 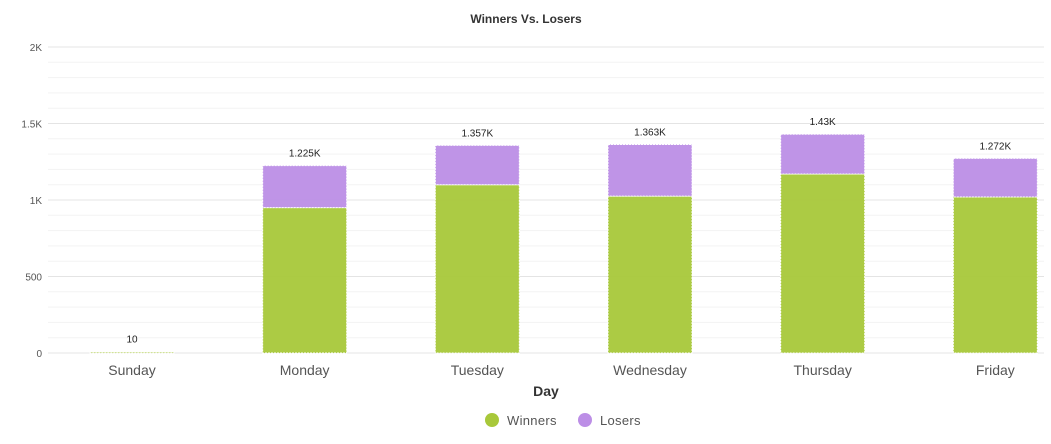 I want to click on x-tick-label-tuesday: Tuesday, so click(x=477, y=370).